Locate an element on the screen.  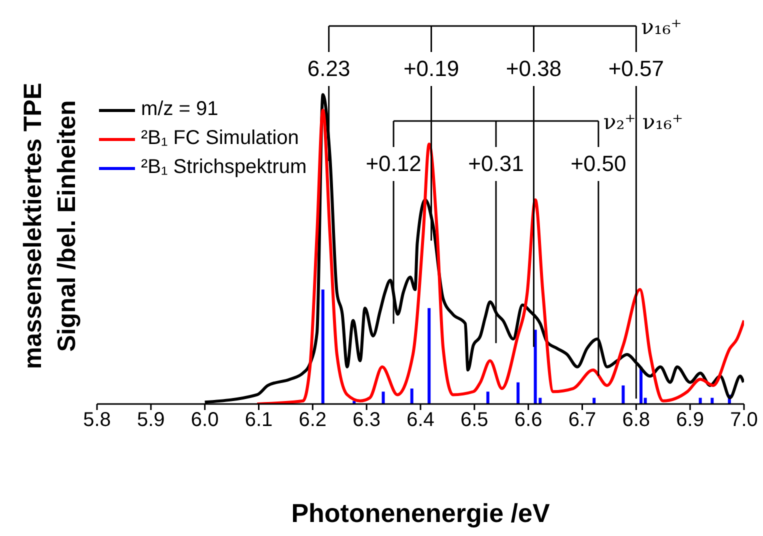
text: 6.23 is located at coordinates (328, 68).